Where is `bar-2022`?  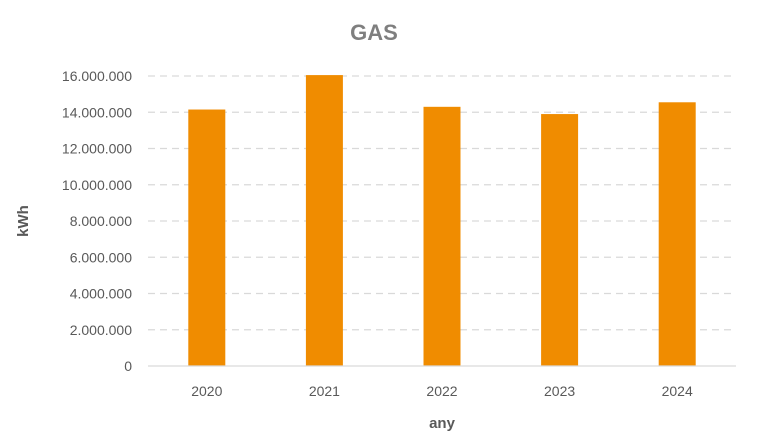
bar-2022 is located at coordinates (442, 236).